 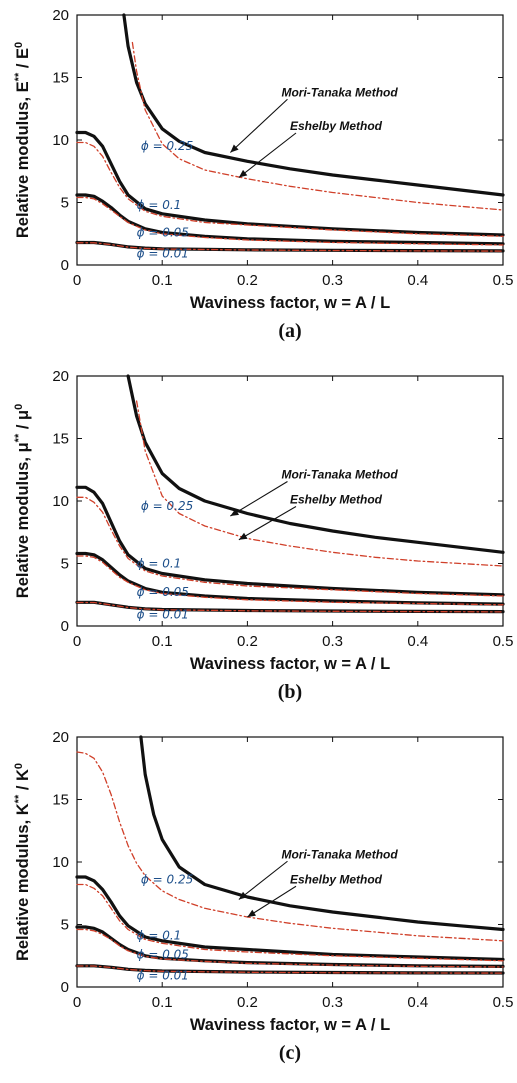 What do you see at coordinates (290, 1053) in the screenshot?
I see `panel-label: (c)` at bounding box center [290, 1053].